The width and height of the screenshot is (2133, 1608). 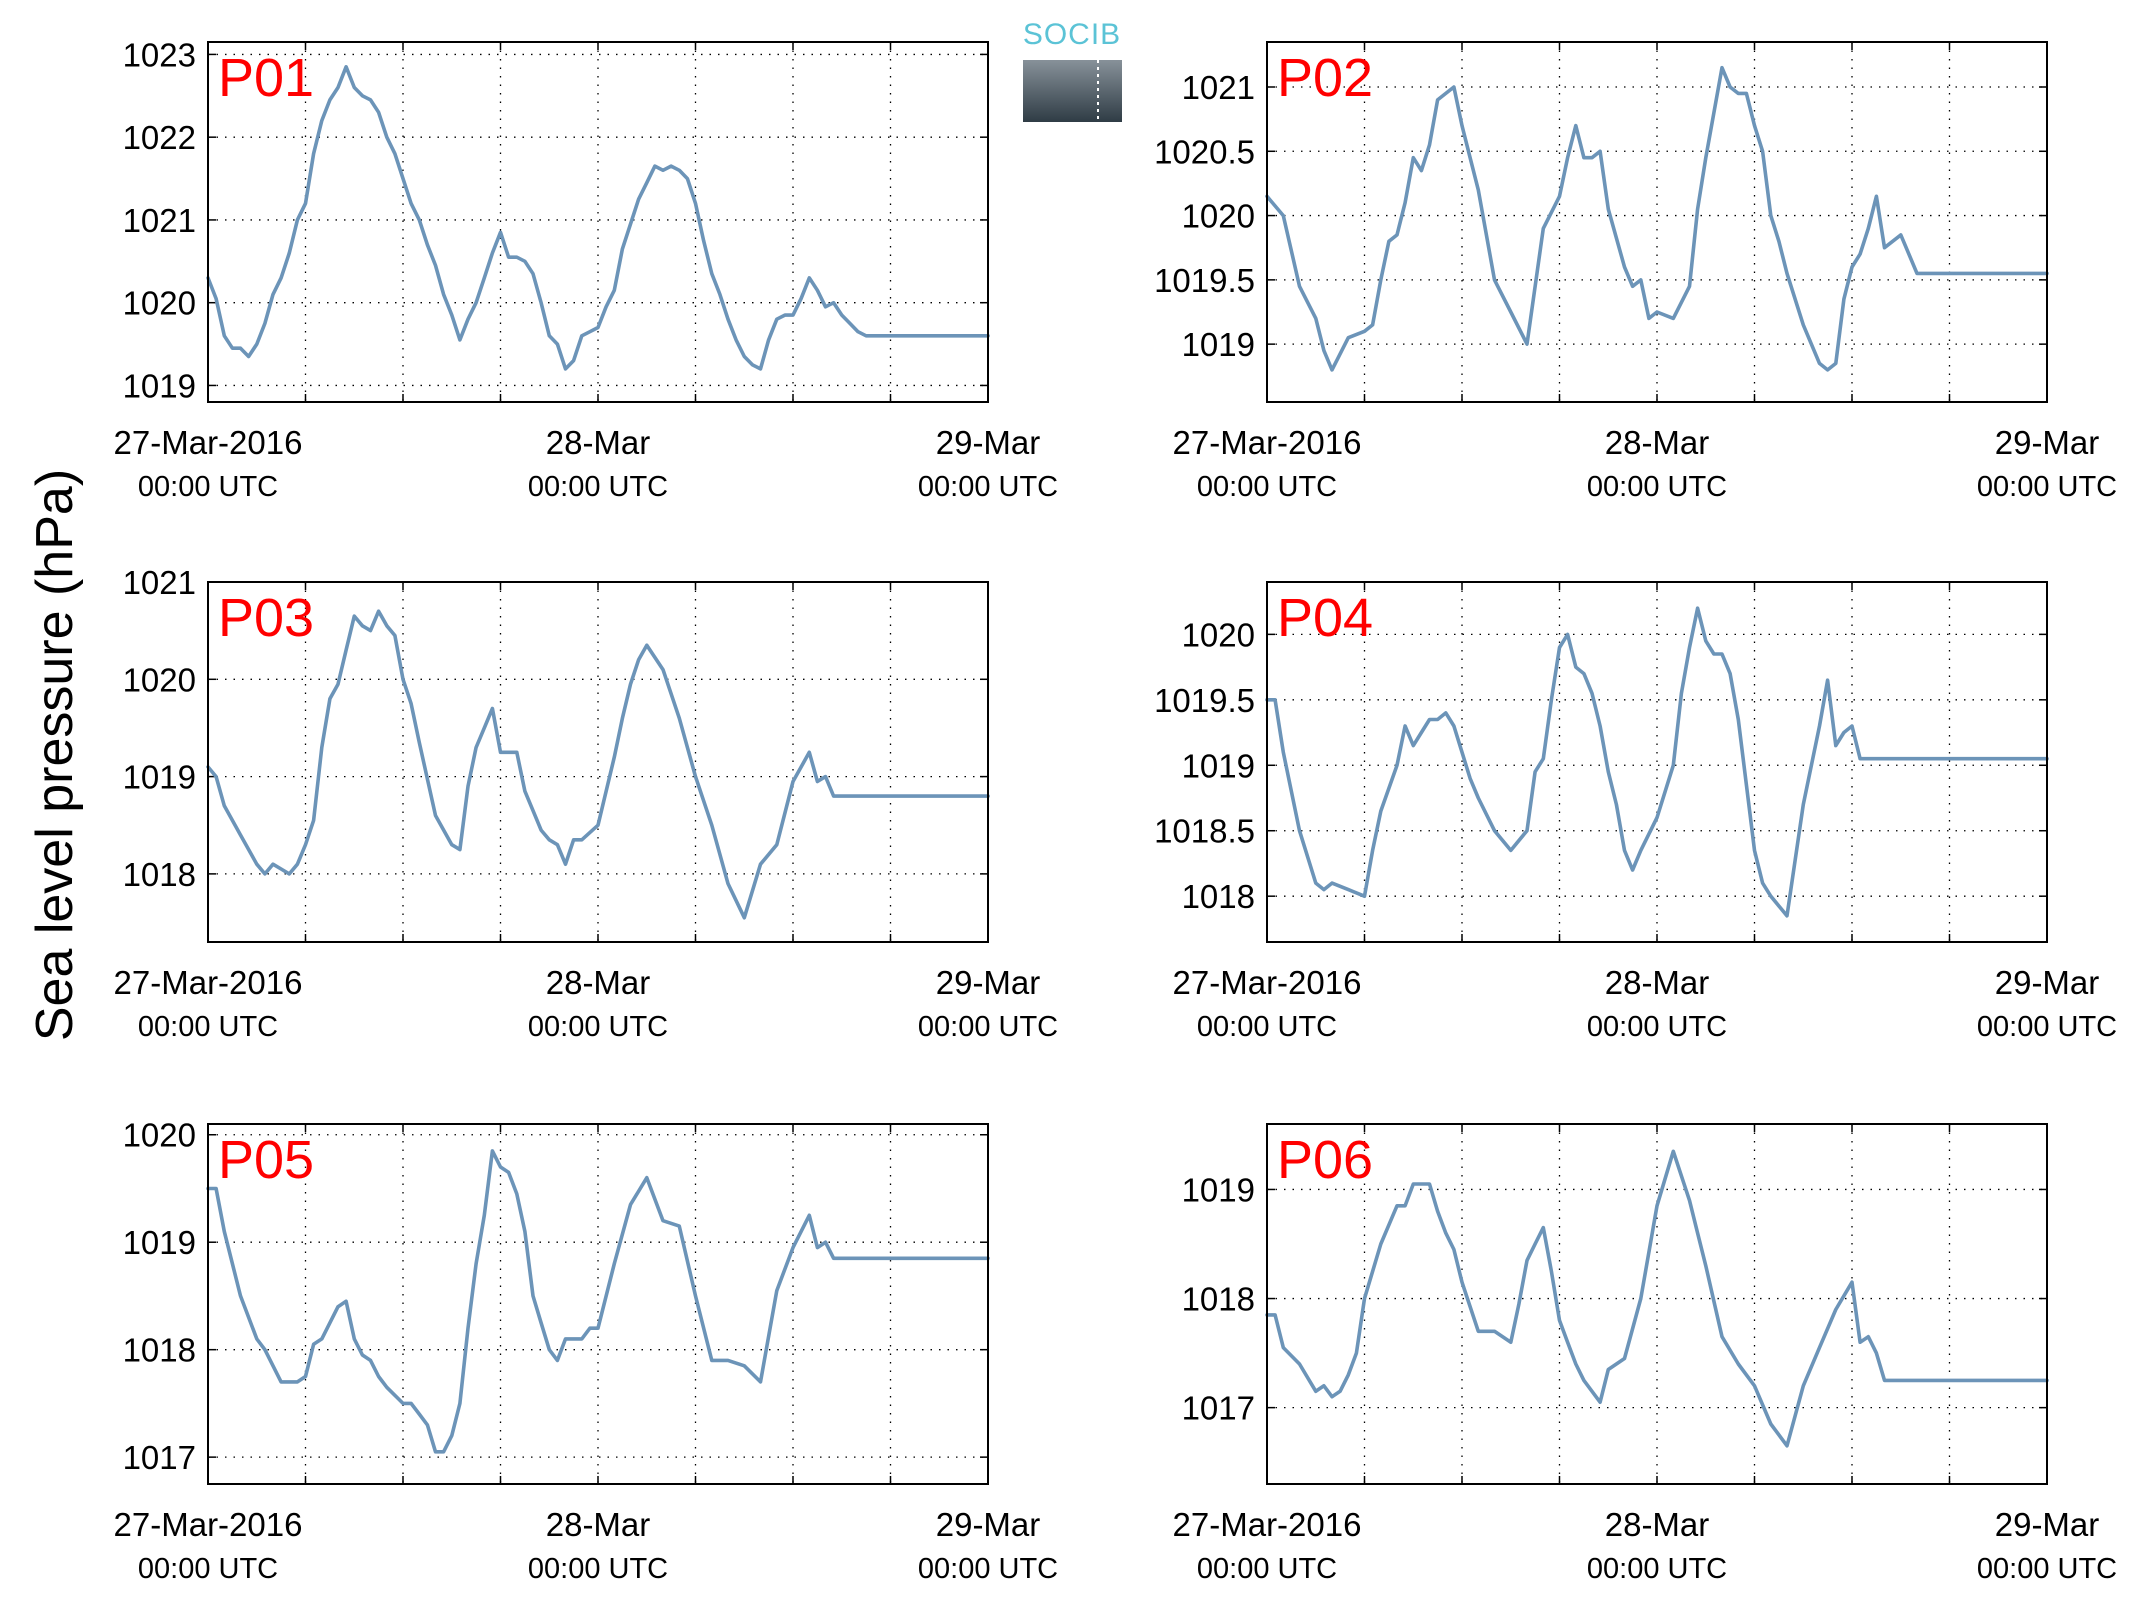 I want to click on y-tick-label: 1022, so click(x=159, y=137).